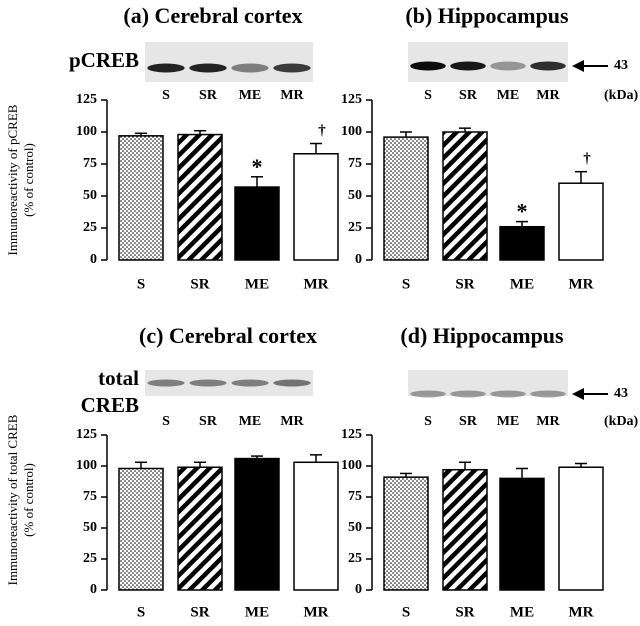 The image size is (640, 626). I want to click on blot-label: total, so click(118, 378).